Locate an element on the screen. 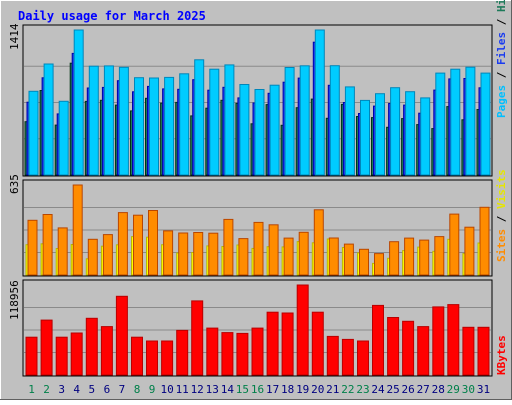 This screenshot has height=405, width=512. day-label-12: 12 is located at coordinates (197, 389).